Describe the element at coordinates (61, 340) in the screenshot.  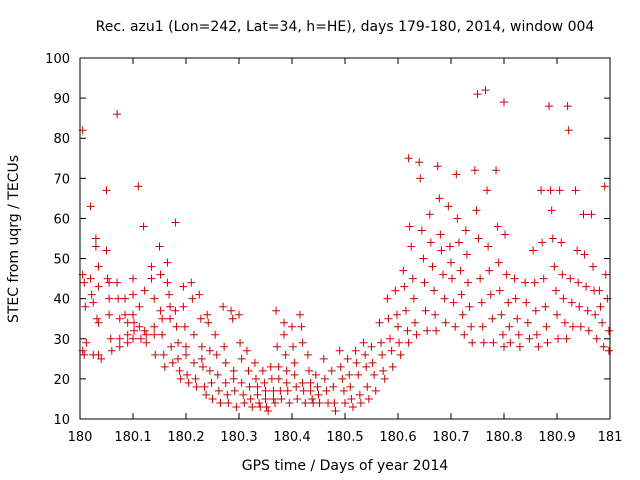
I see `y-tick-label: 30` at that location.